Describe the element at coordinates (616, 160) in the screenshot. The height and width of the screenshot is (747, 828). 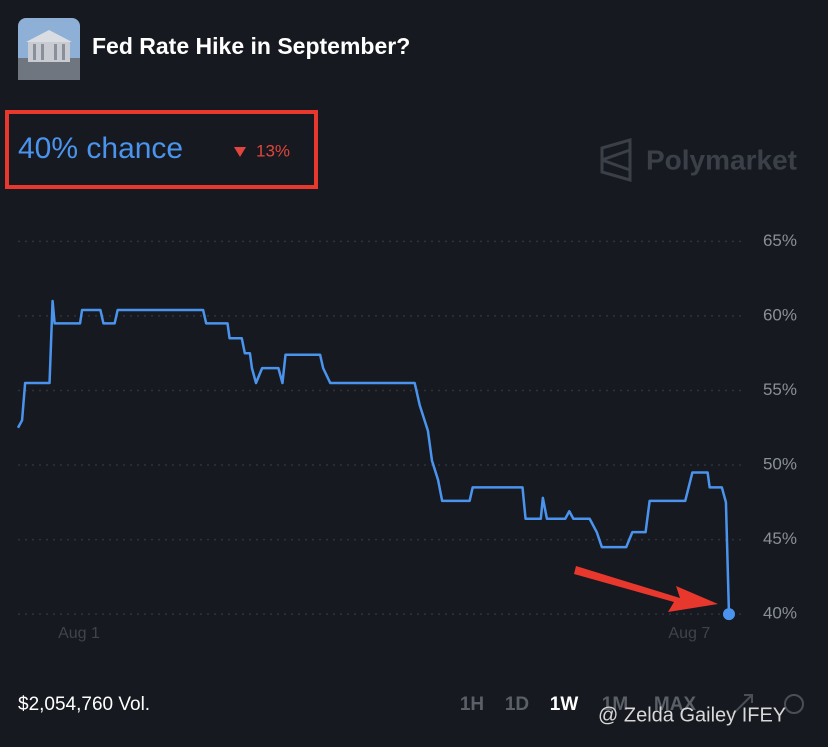
I see `brand-logo` at that location.